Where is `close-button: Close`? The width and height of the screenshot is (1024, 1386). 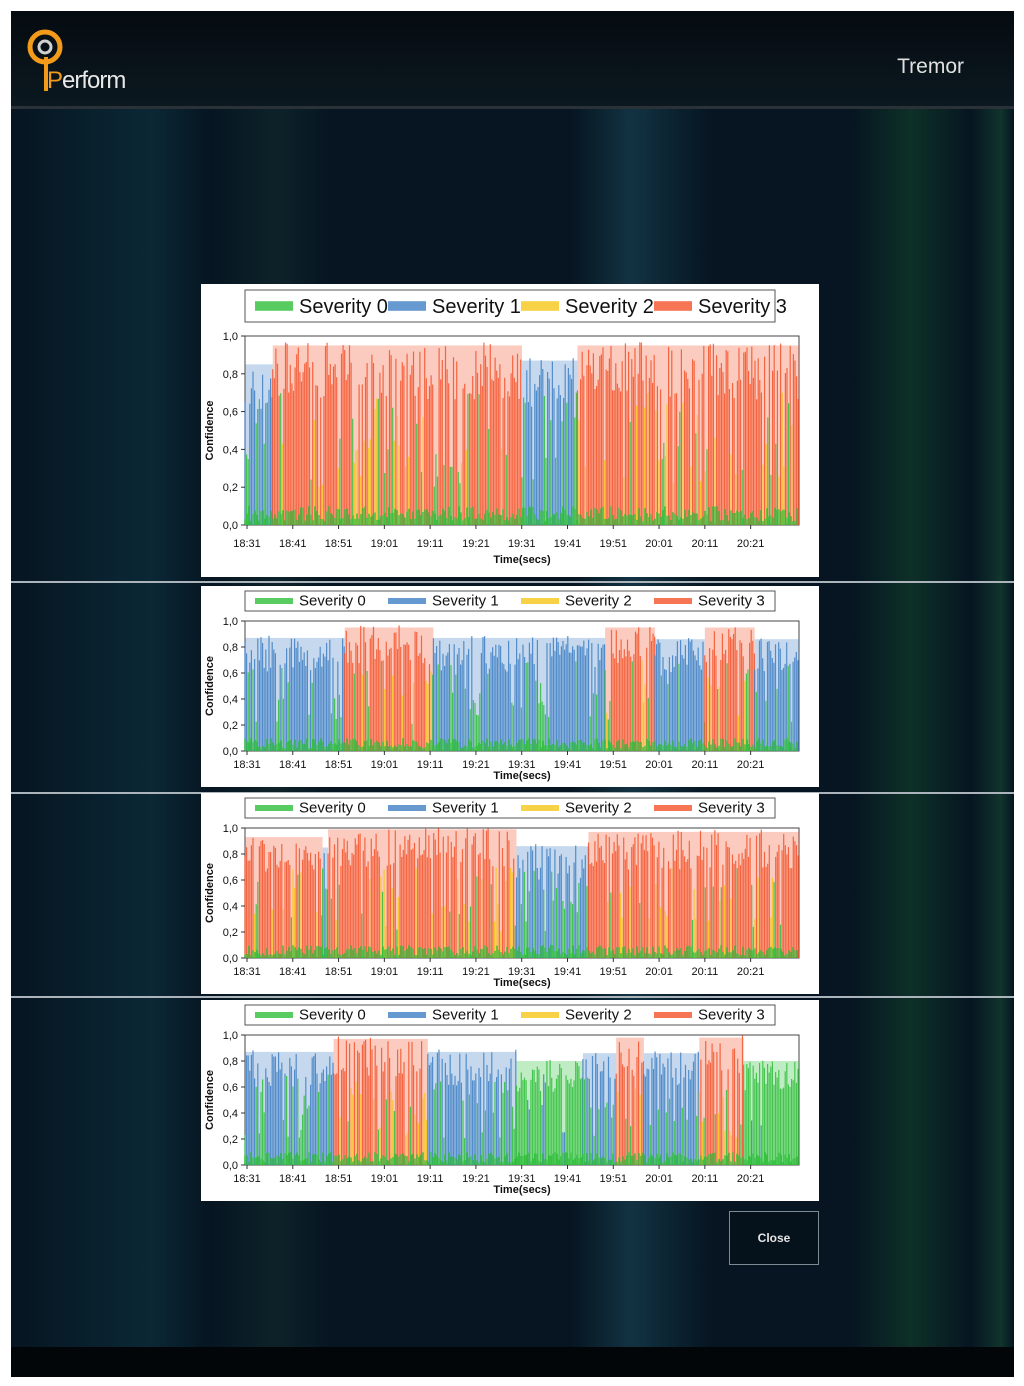 close-button: Close is located at coordinates (774, 1238).